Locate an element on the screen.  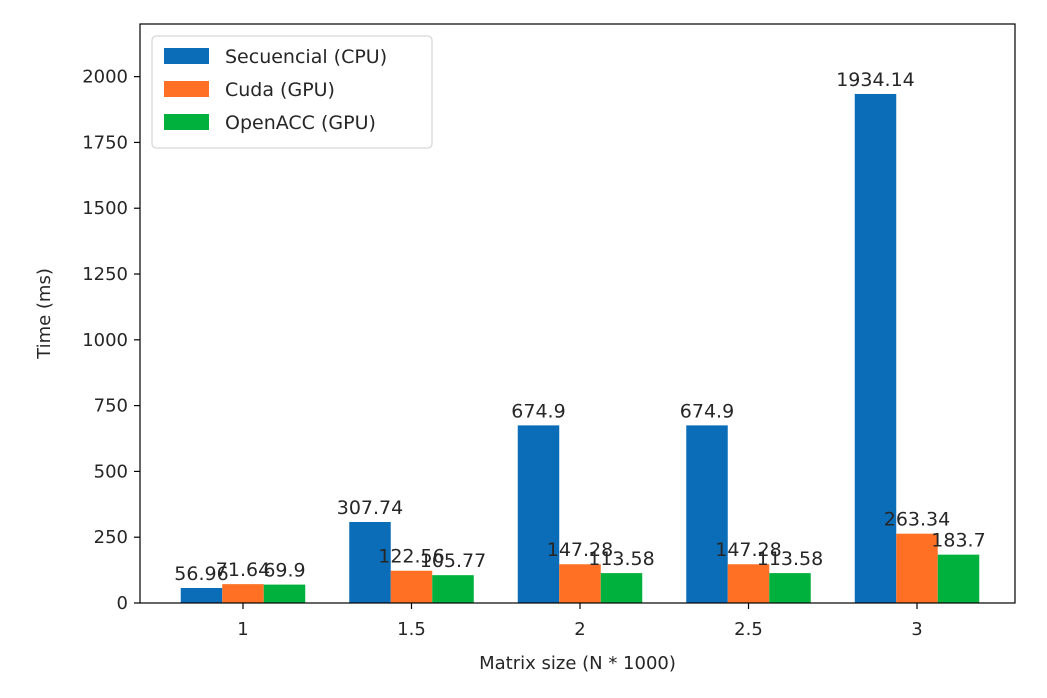
bar-value-label: 105.77 is located at coordinates (453, 561).